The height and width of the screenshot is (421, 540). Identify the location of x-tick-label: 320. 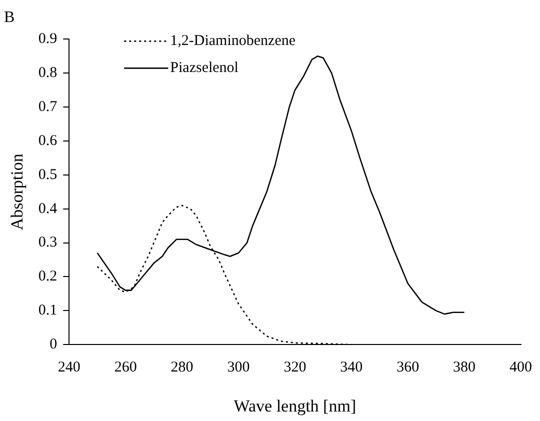
(295, 368).